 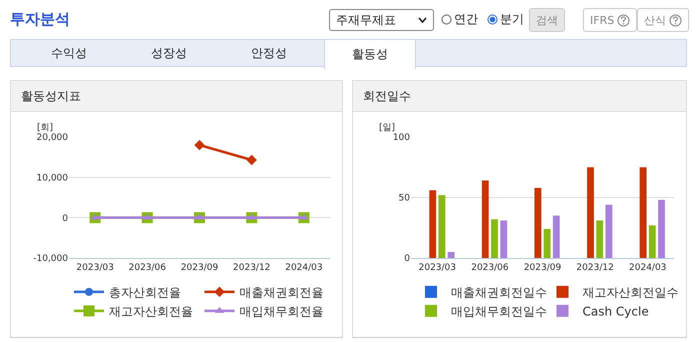 I want to click on legend-label: 재고자산회전일수, so click(x=630, y=293).